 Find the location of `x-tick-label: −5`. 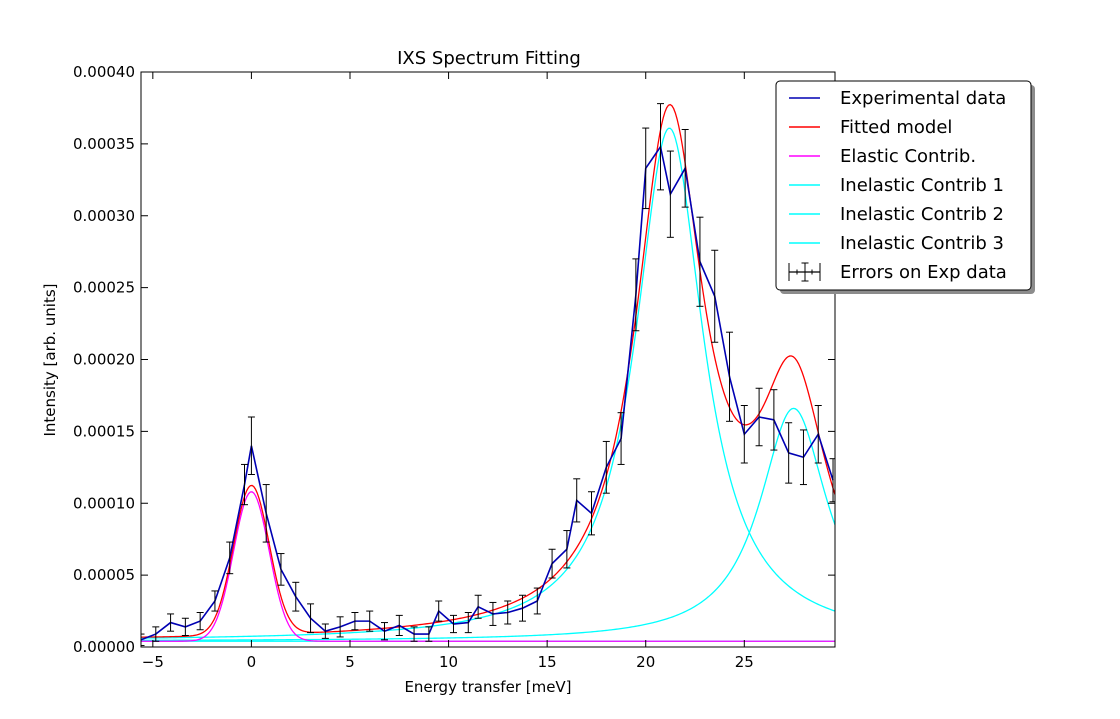

x-tick-label: −5 is located at coordinates (153, 662).